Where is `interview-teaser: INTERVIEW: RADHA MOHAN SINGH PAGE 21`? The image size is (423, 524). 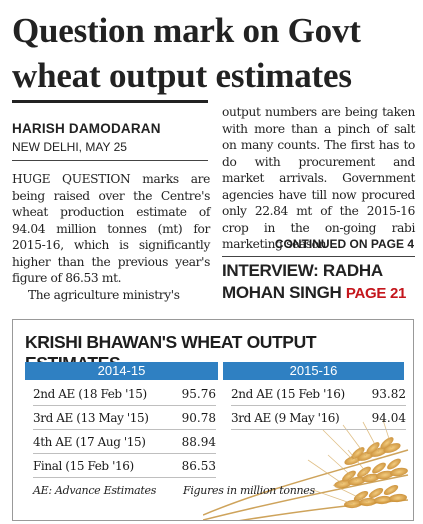
interview-teaser: INTERVIEW: RADHA MOHAN SINGH PAGE 21 is located at coordinates (319, 282).